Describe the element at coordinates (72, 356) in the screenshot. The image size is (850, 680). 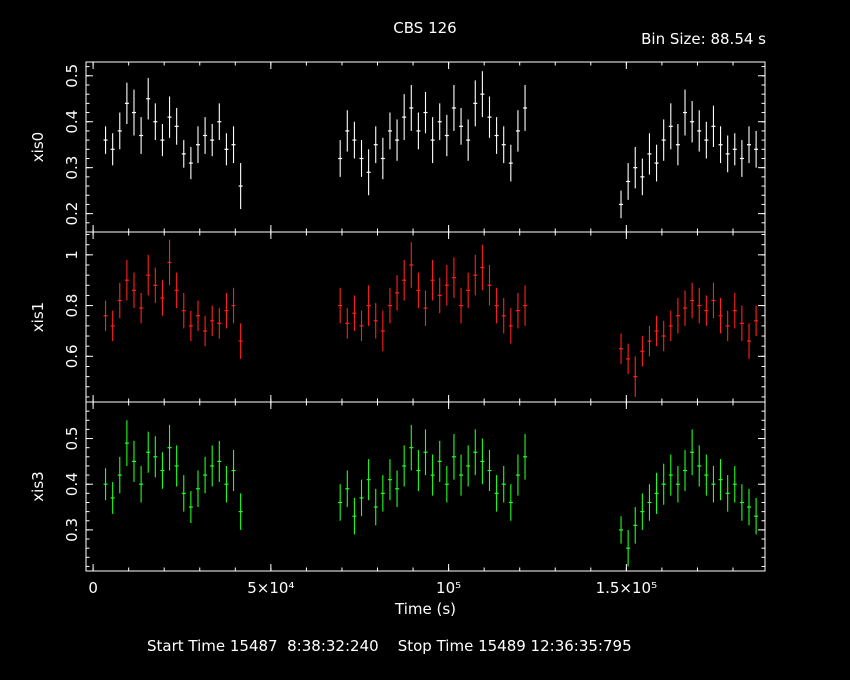
I see `xis1-y-tick-label: 0.6` at that location.